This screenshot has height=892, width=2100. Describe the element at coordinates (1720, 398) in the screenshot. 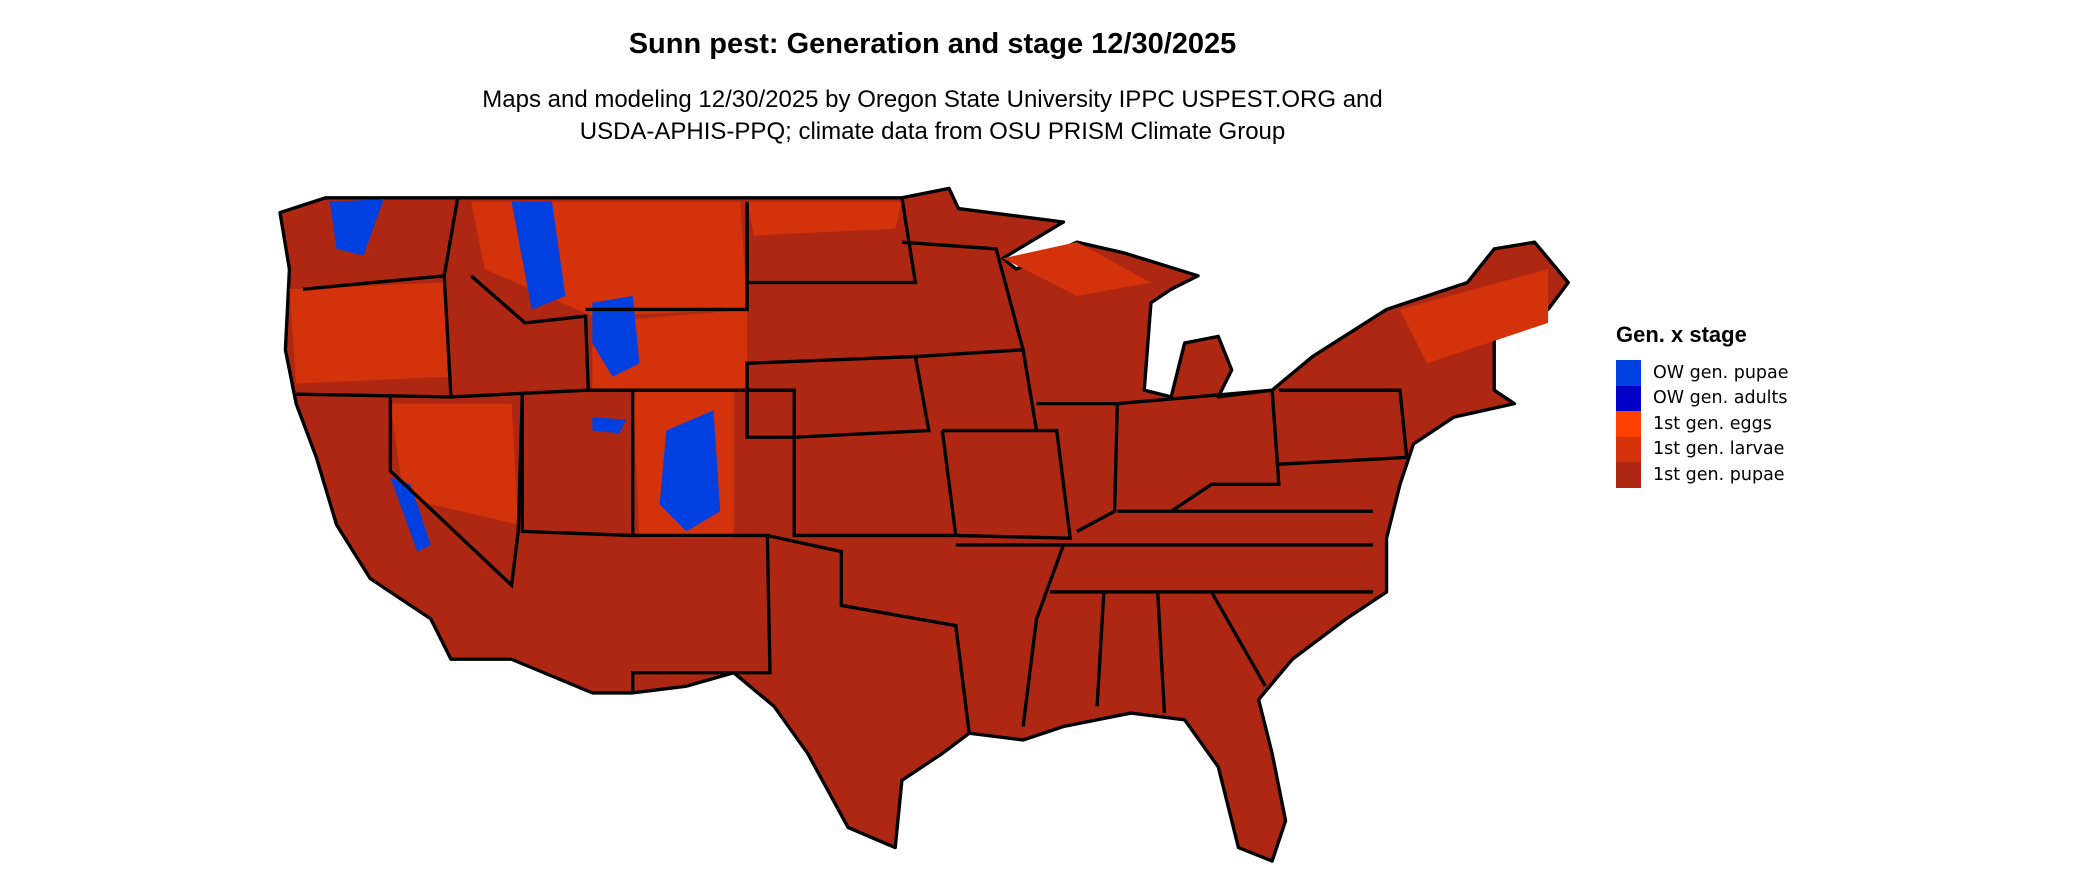

I see `legend-label: OW gen. adults` at that location.